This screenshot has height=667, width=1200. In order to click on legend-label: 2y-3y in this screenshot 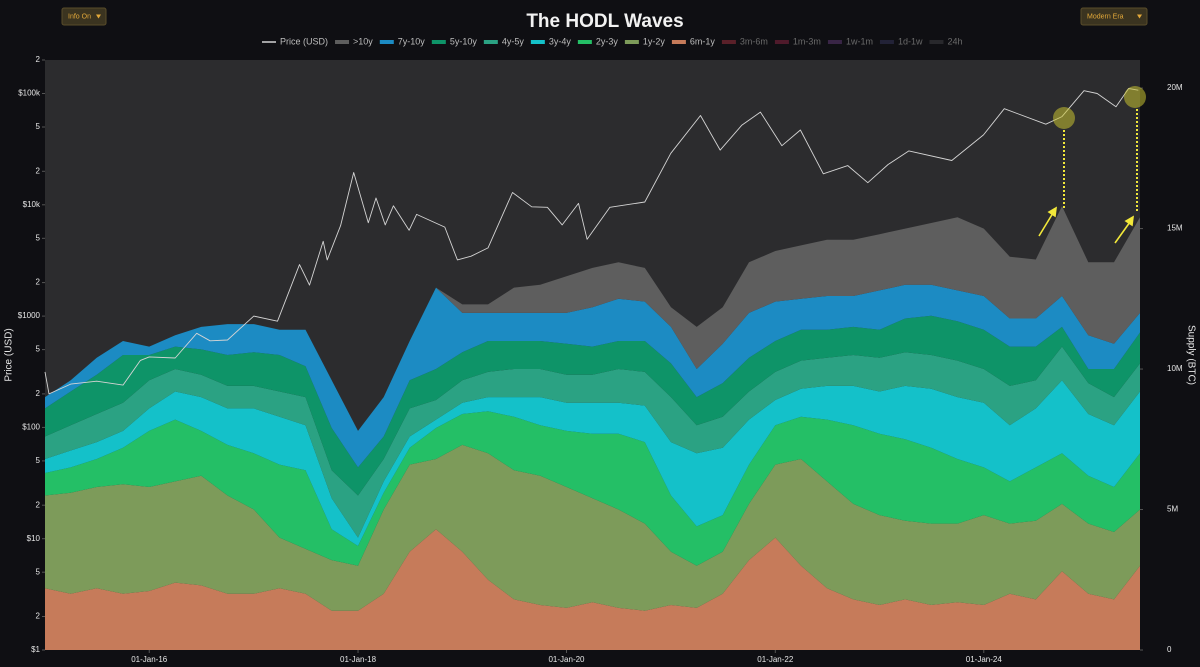, I will do `click(607, 41)`.